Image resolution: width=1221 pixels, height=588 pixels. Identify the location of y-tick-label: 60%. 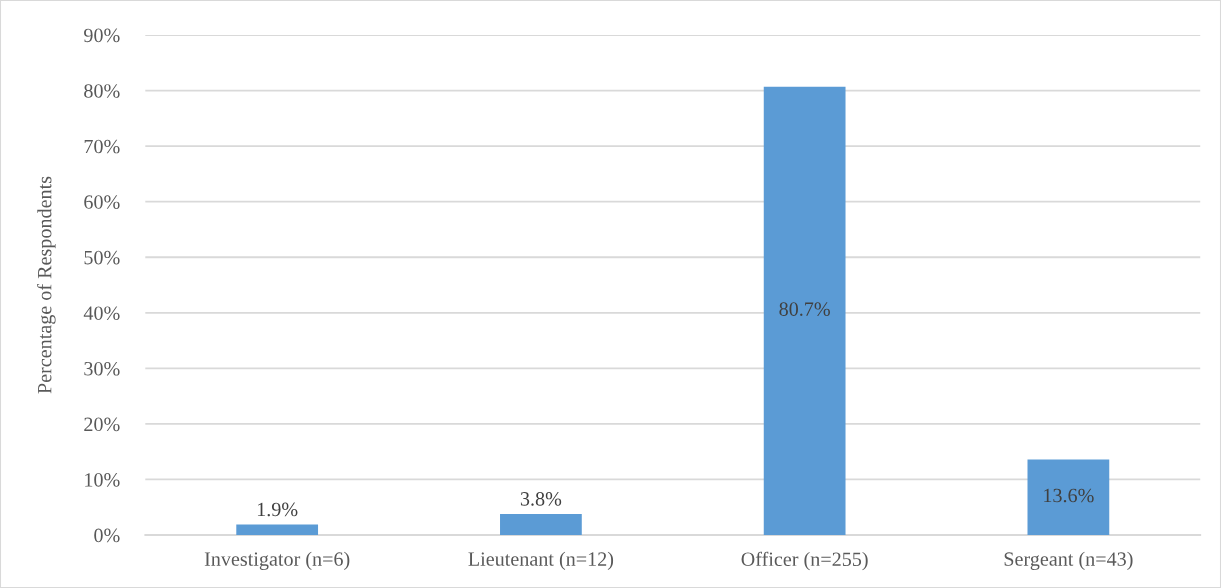
(102, 202).